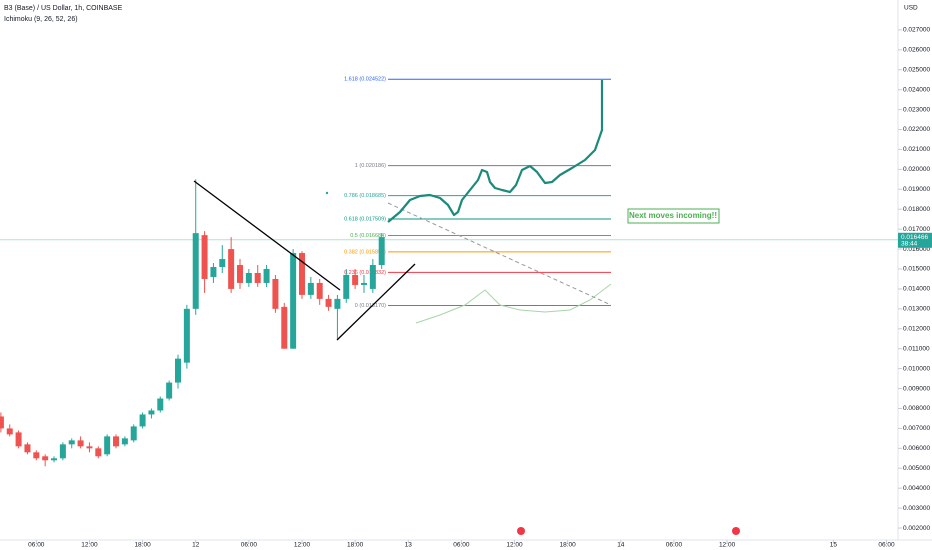  I want to click on y-tick-label: 0.018000, so click(916, 209).